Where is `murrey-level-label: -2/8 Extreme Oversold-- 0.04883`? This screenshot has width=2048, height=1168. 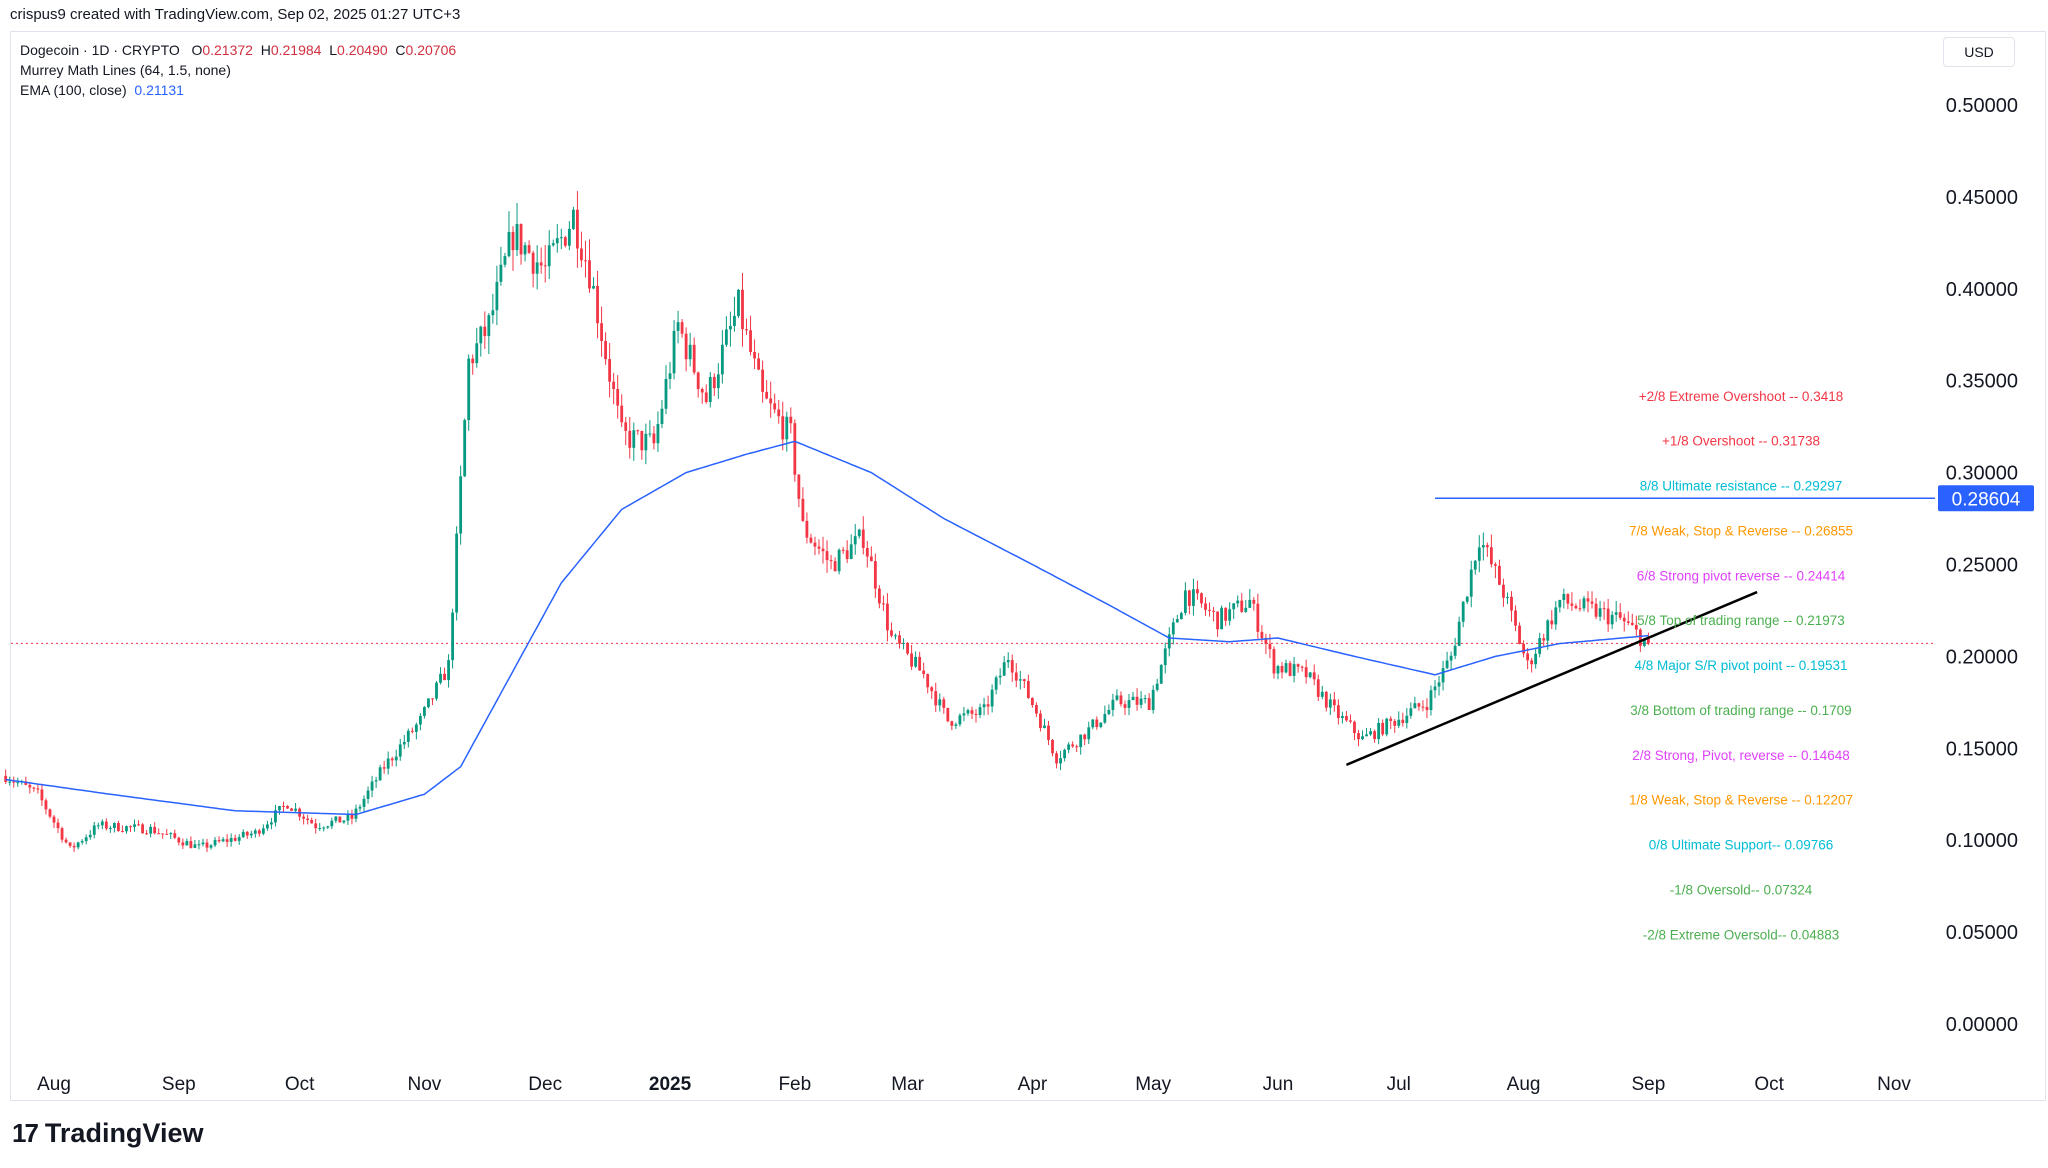
murrey-level-label: -2/8 Extreme Oversold-- 0.04883 is located at coordinates (1741, 934).